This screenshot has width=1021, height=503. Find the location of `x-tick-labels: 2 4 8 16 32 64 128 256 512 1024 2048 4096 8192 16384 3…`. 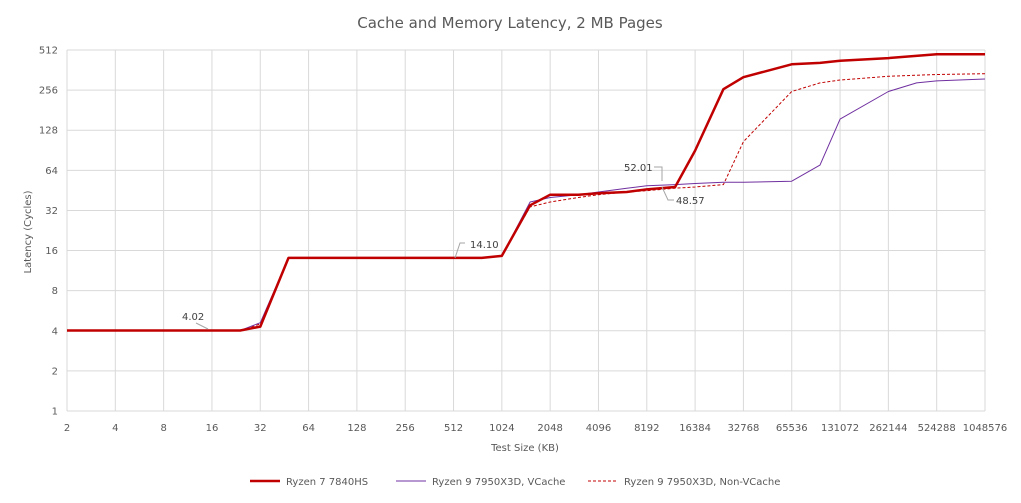

x-tick-labels: 2 4 8 16 32 64 128 256 512 1024 2048 4096 8192 16384 3… is located at coordinates (535, 428).